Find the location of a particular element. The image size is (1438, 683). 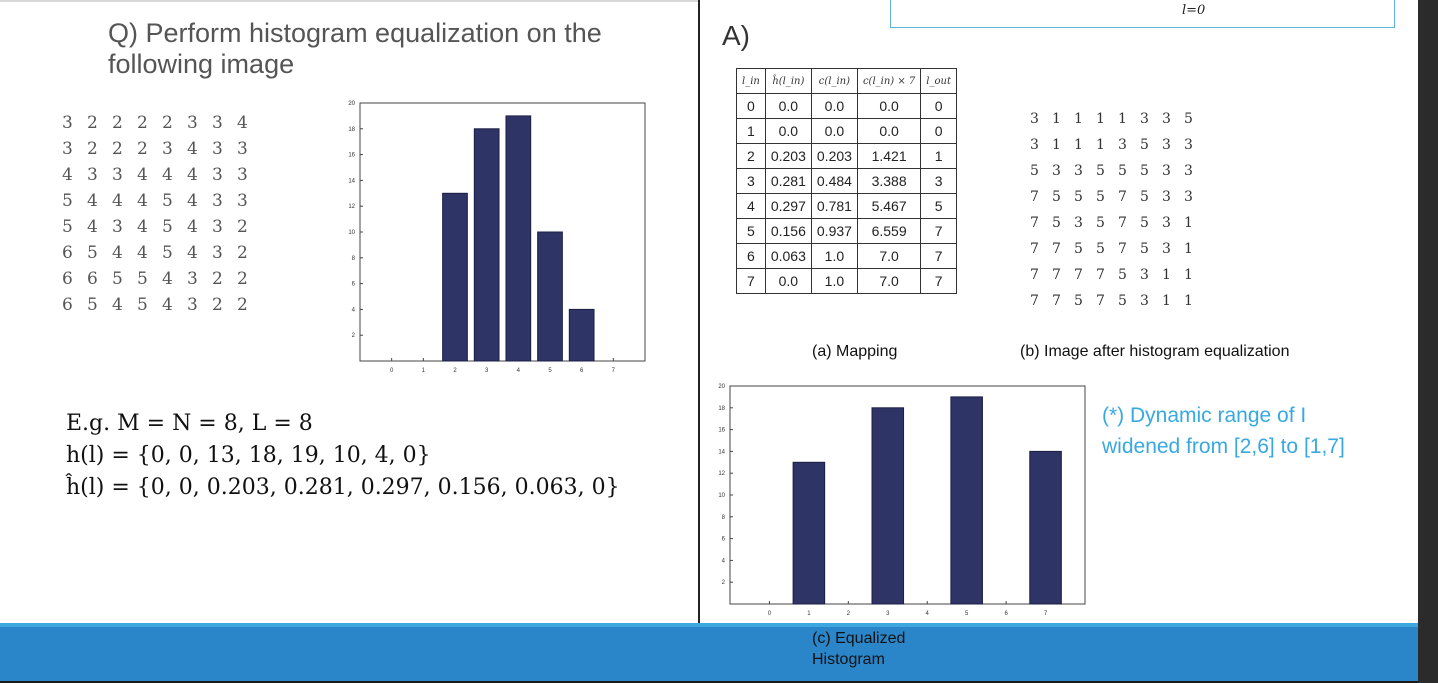

input-pixel-cell: 6 is located at coordinates (92, 279).